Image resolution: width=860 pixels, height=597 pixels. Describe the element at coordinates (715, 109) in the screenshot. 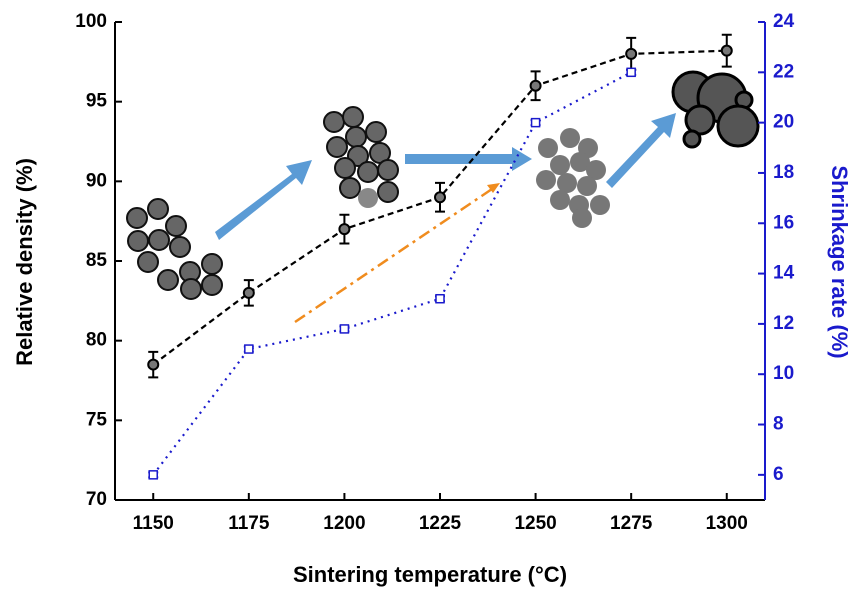

I see `particle-cluster-grown` at that location.